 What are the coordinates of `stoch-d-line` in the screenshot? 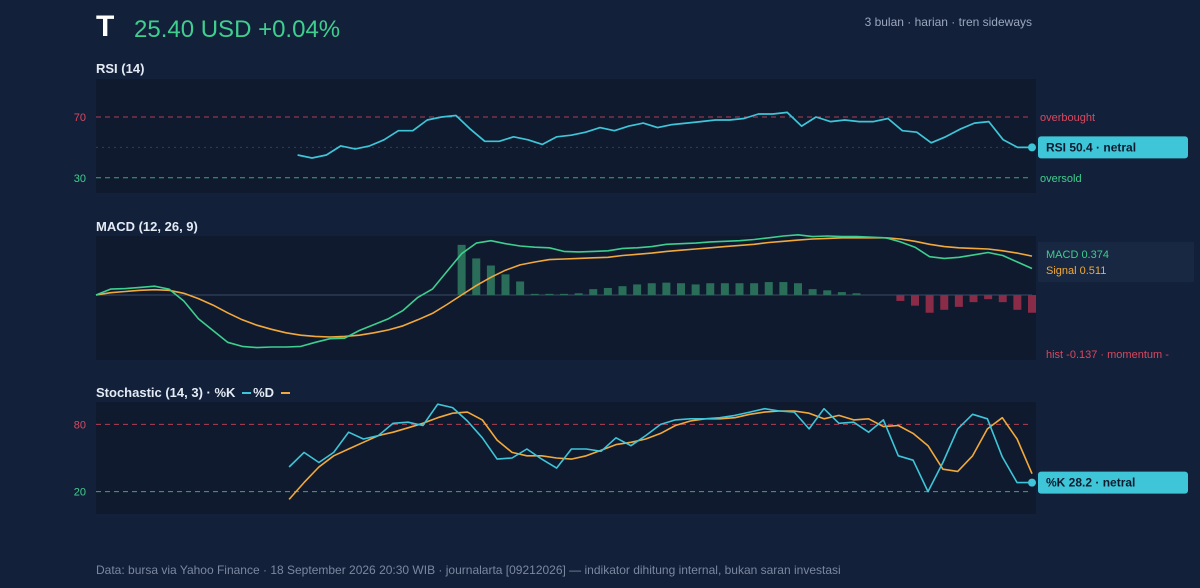 It's located at (660, 455).